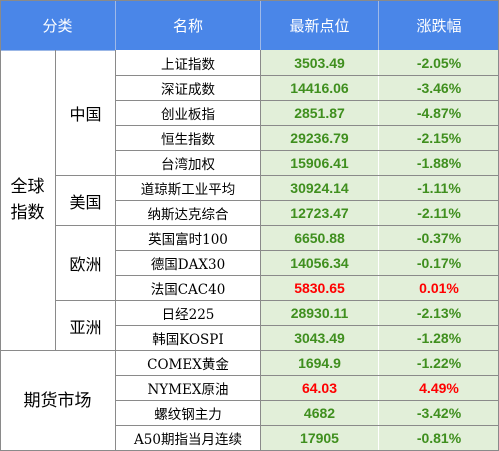 This screenshot has width=499, height=451. What do you see at coordinates (320, 413) in the screenshot?
I see `row-value: 4682` at bounding box center [320, 413].